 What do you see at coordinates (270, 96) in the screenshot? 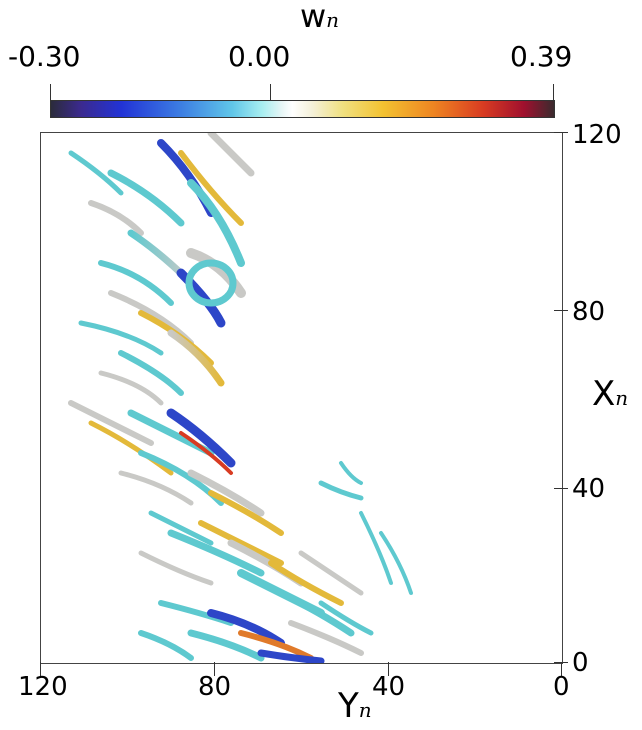
I see `colorbar-tick-mid` at bounding box center [270, 96].